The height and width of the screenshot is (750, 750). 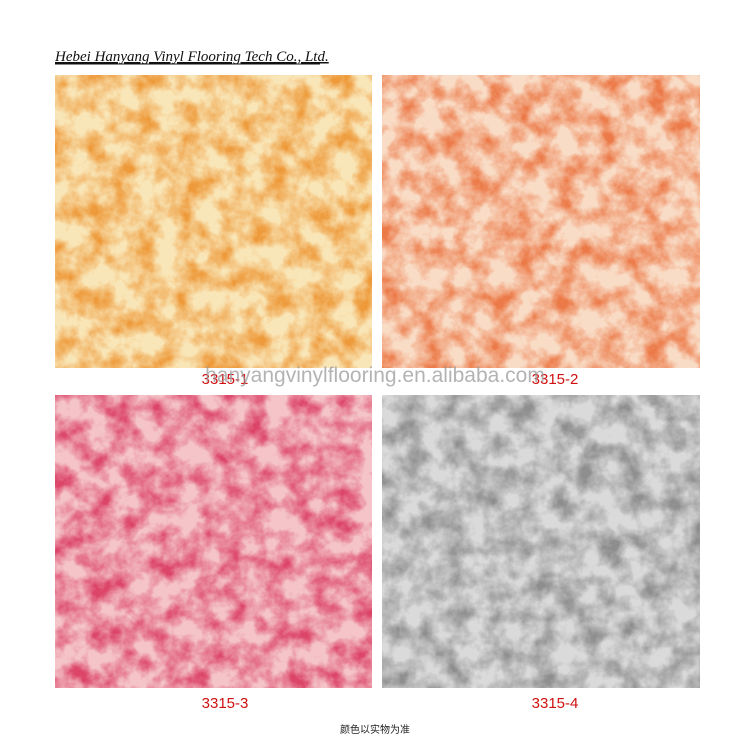 I want to click on tile-label: 3315-4, so click(x=555, y=703).